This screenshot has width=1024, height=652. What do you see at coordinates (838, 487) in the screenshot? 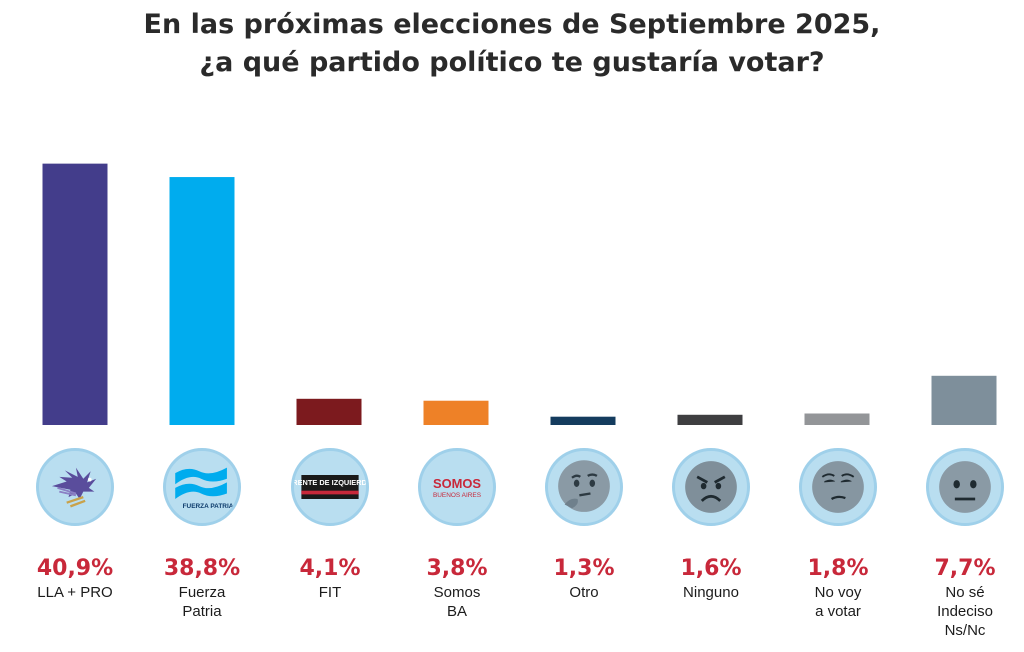
I see `unamused-face-icon` at bounding box center [838, 487].